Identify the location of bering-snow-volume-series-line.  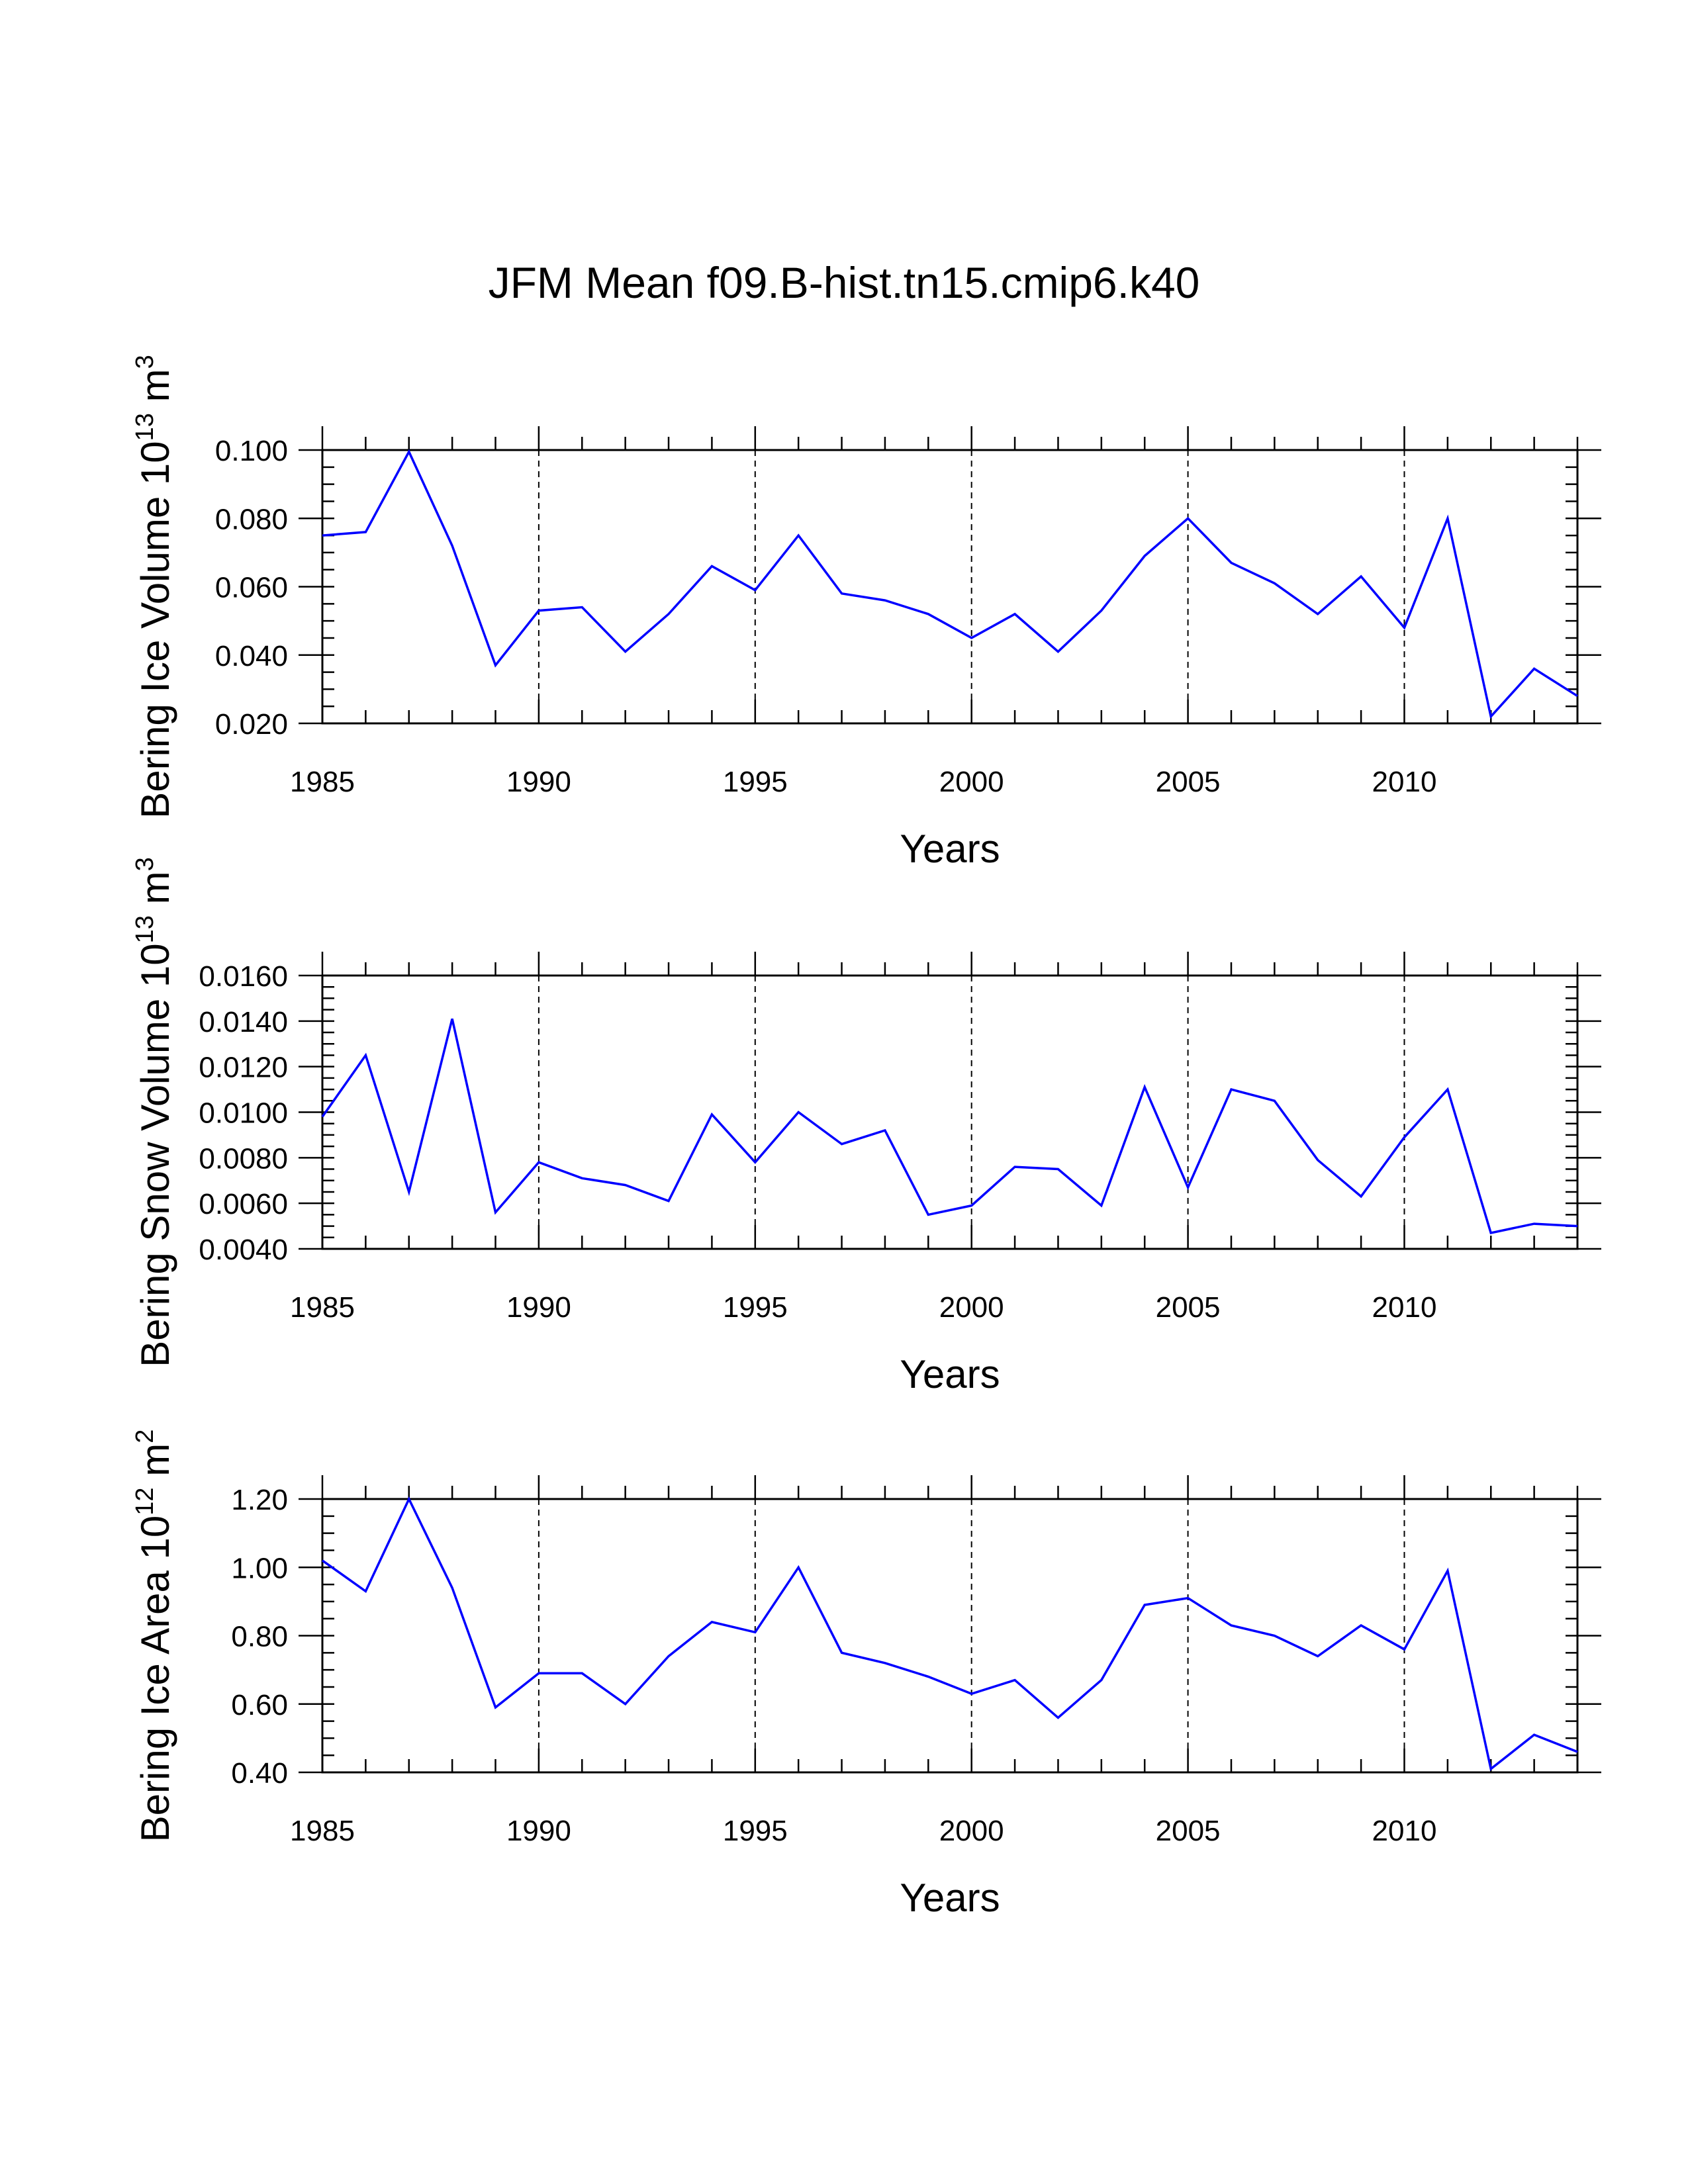
(949, 1126).